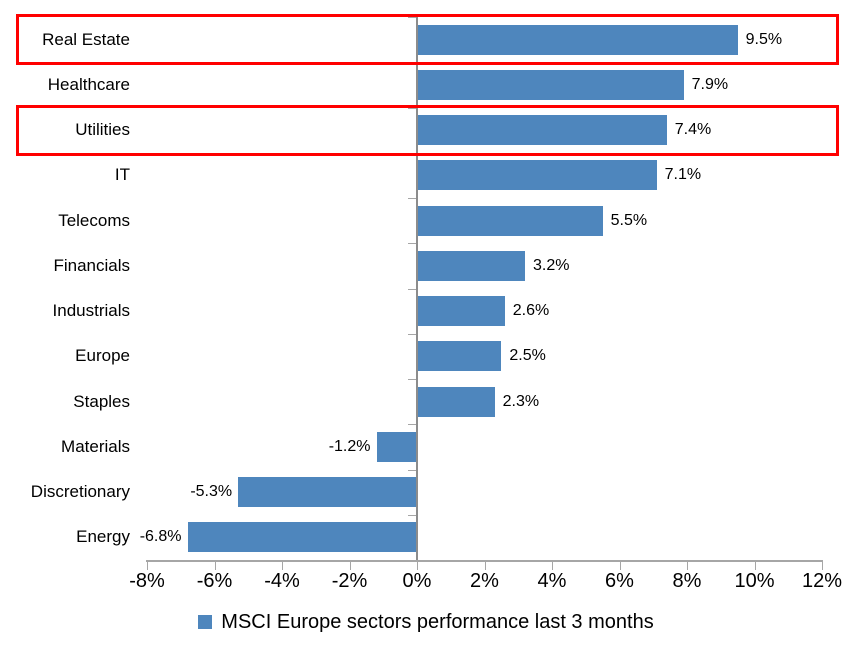 This screenshot has width=852, height=651. I want to click on x-axis-tick-label: 0%, so click(417, 581).